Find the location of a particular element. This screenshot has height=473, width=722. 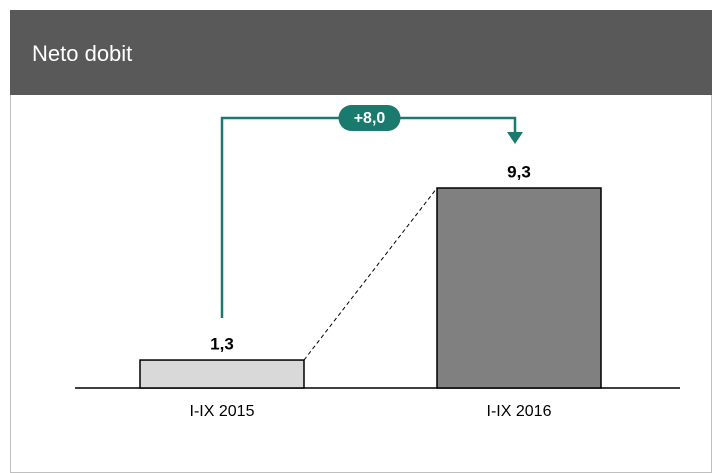

arrow-head is located at coordinates (515, 138).